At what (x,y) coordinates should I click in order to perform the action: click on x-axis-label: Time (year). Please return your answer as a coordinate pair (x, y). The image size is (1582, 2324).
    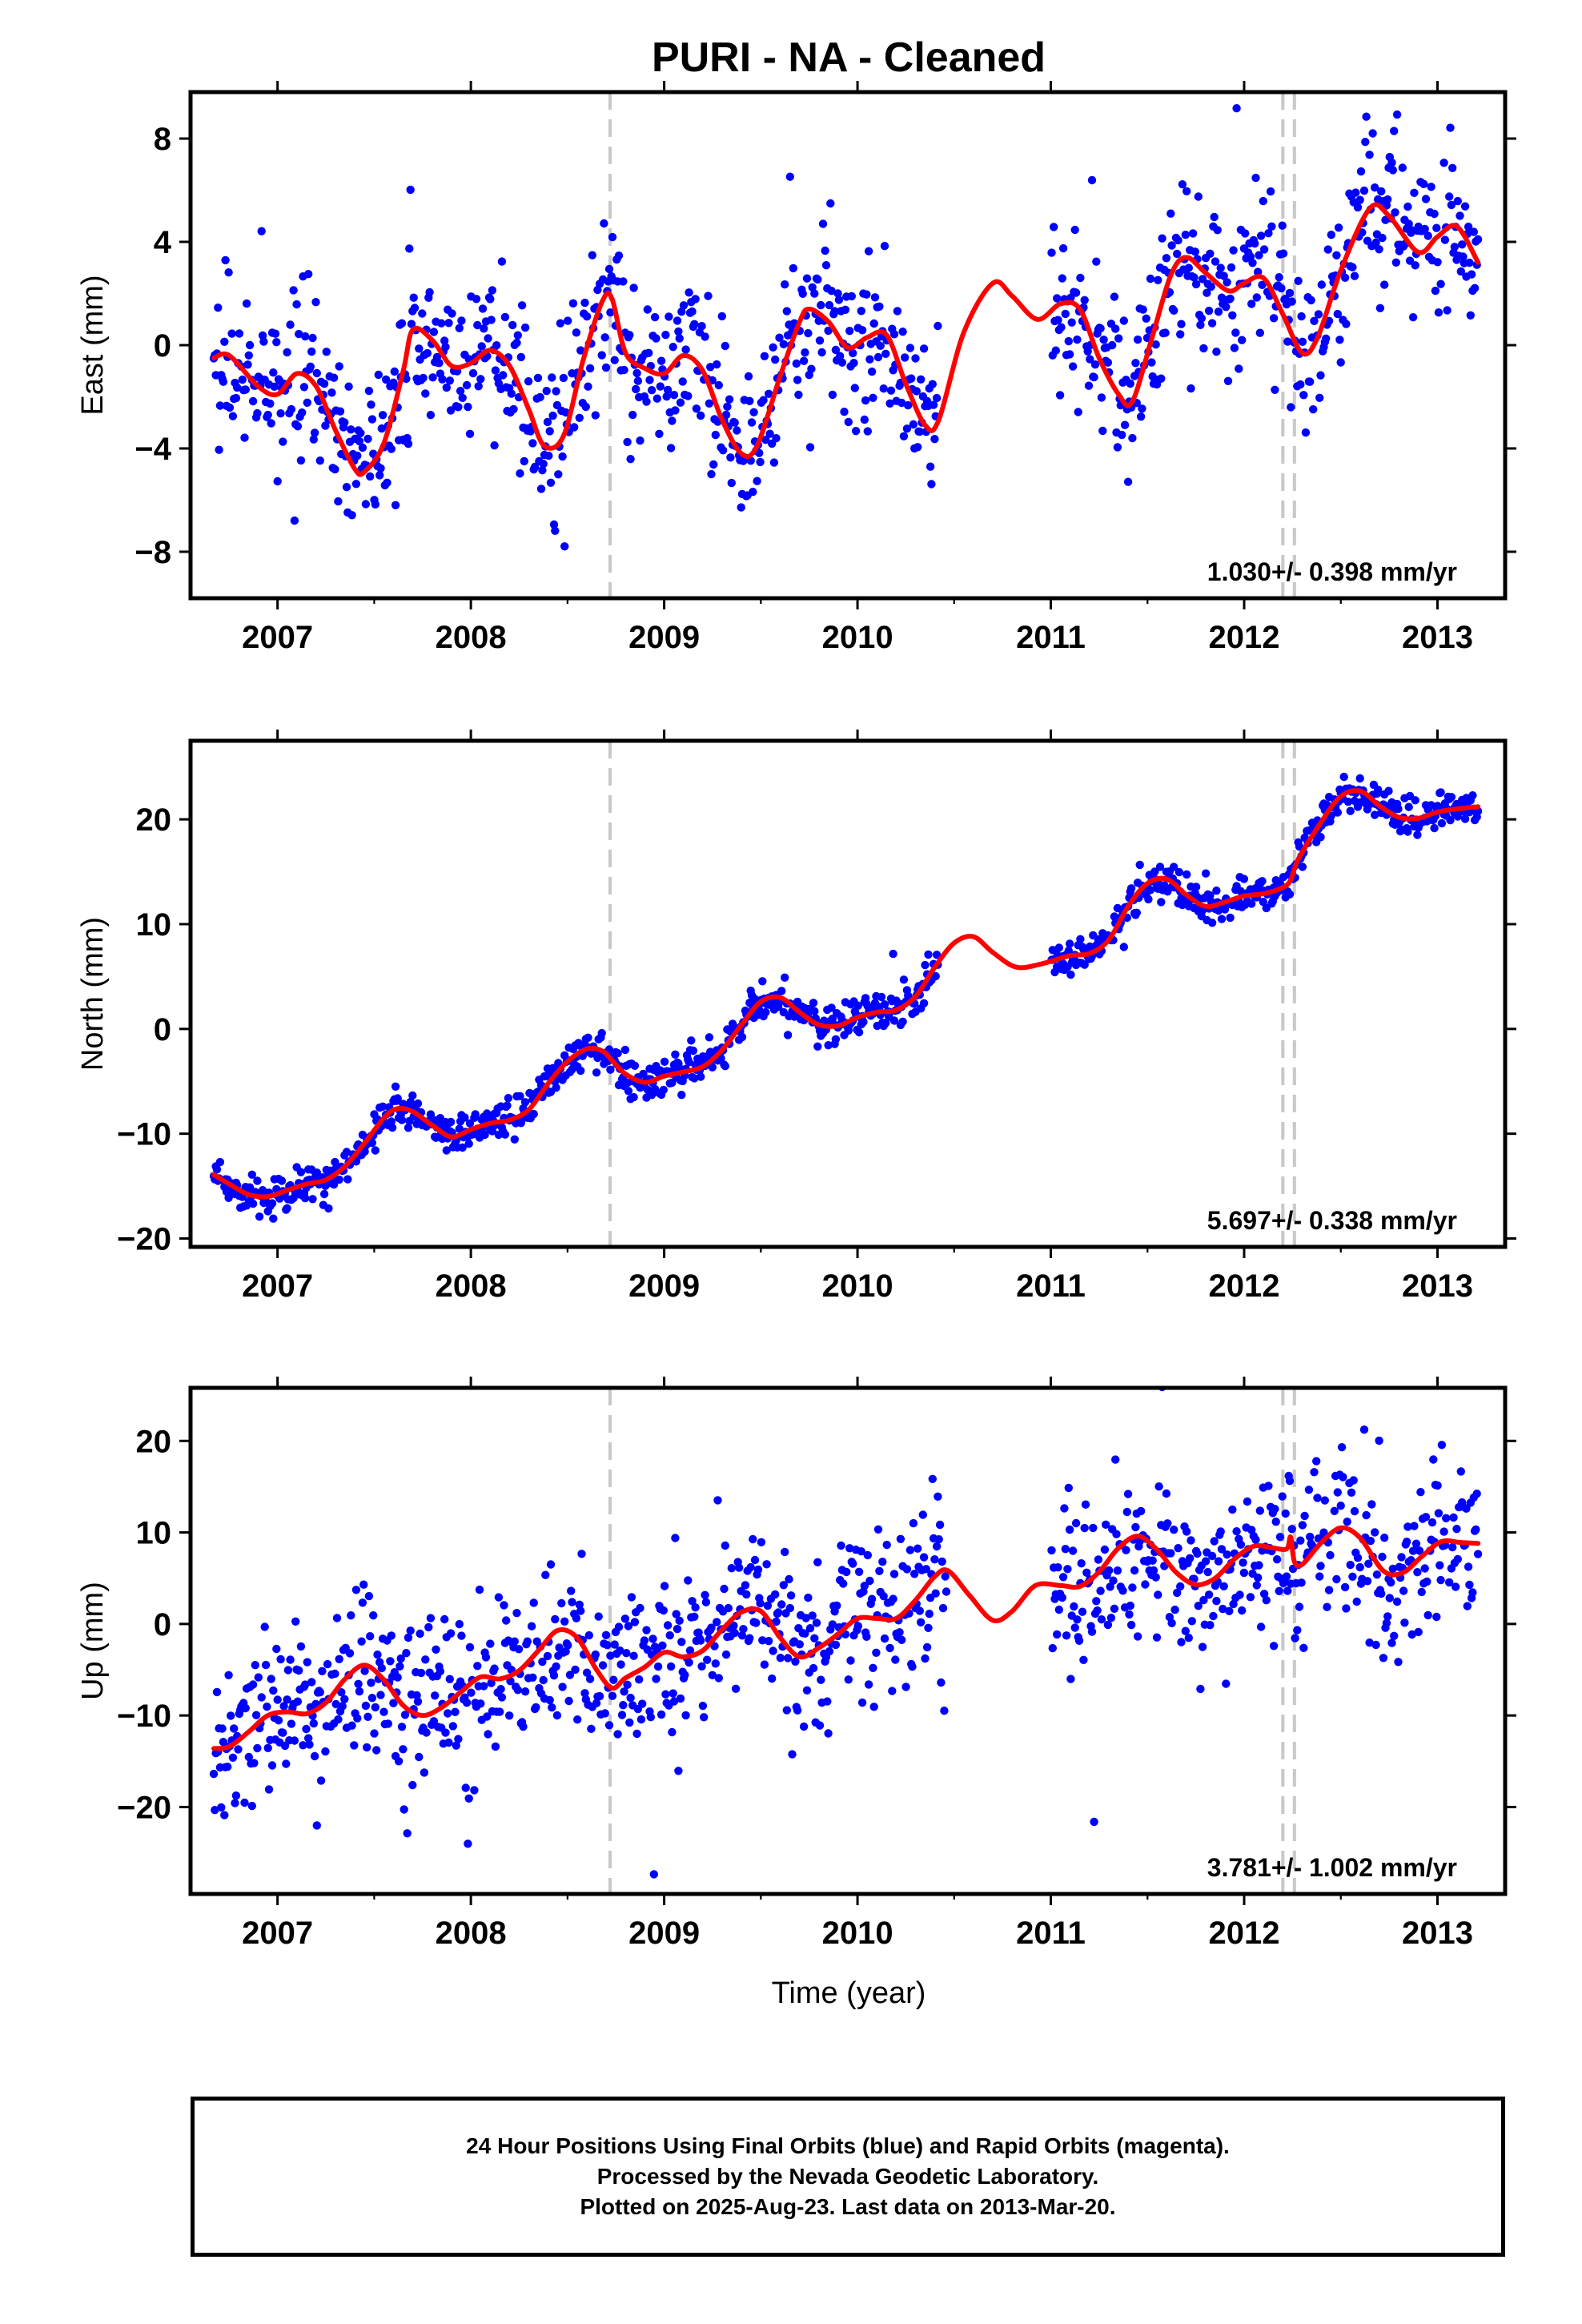
    Looking at the image, I should click on (848, 1993).